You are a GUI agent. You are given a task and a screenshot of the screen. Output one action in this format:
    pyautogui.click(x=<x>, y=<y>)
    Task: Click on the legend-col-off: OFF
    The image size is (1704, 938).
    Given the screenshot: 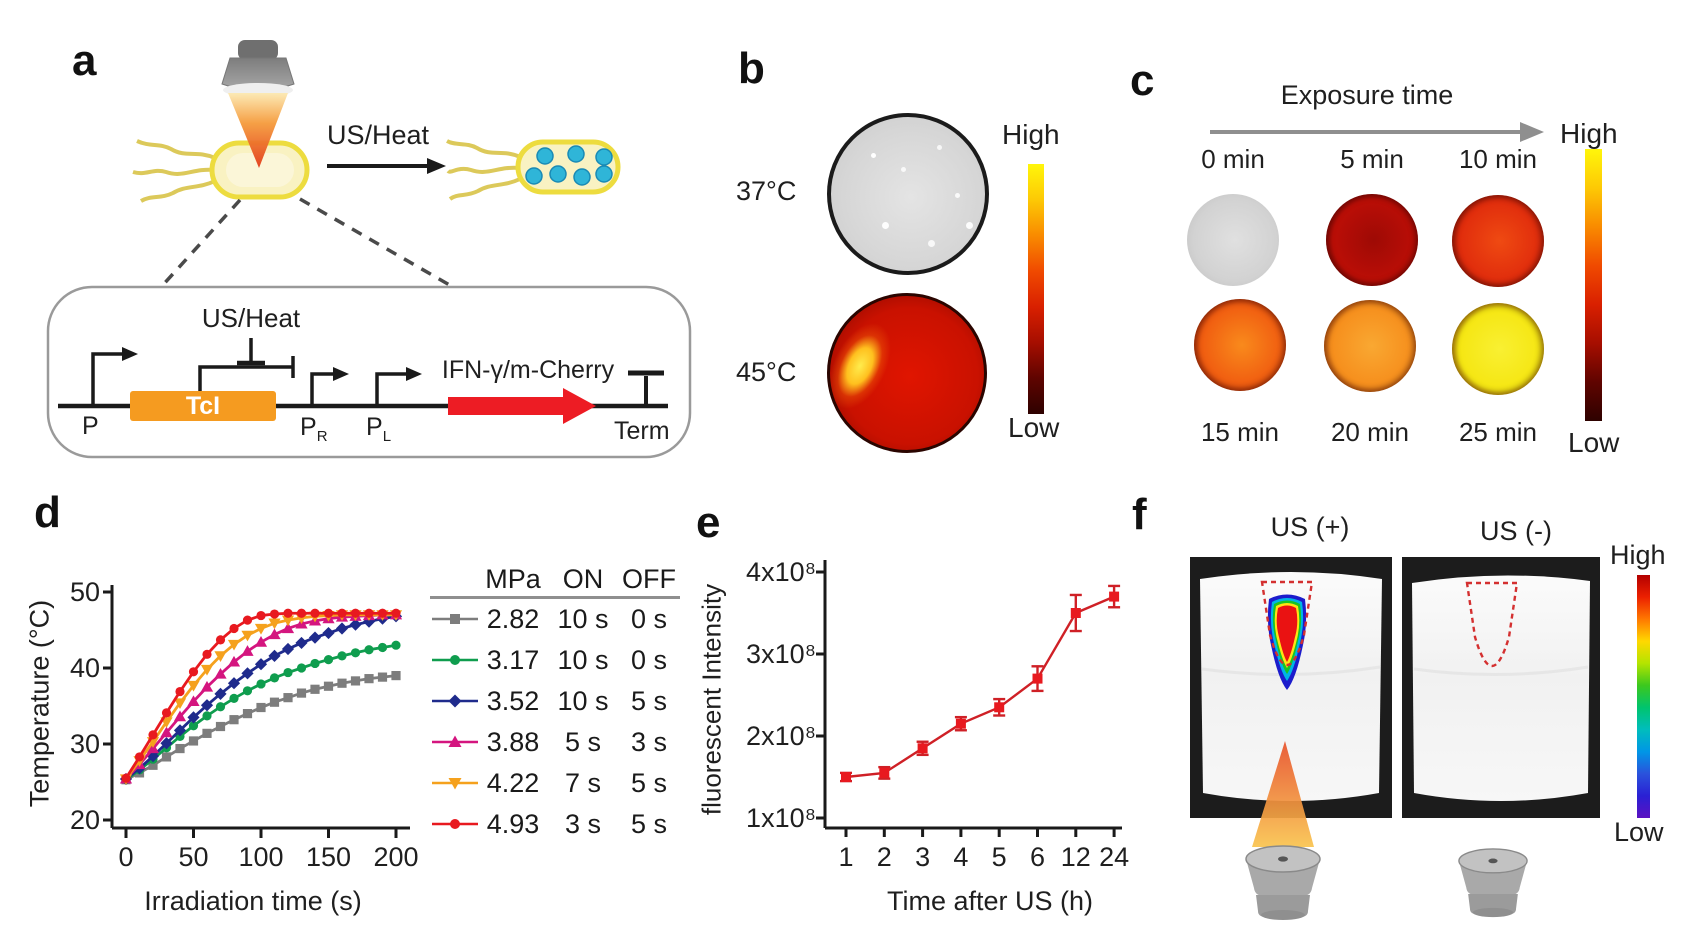 What is the action you would take?
    pyautogui.click(x=649, y=578)
    